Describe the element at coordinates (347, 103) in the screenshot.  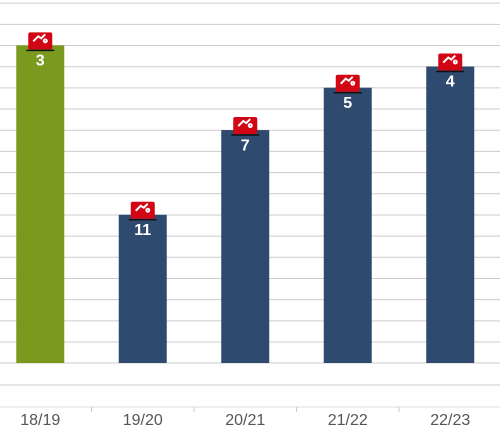
I see `value-label: 5` at that location.